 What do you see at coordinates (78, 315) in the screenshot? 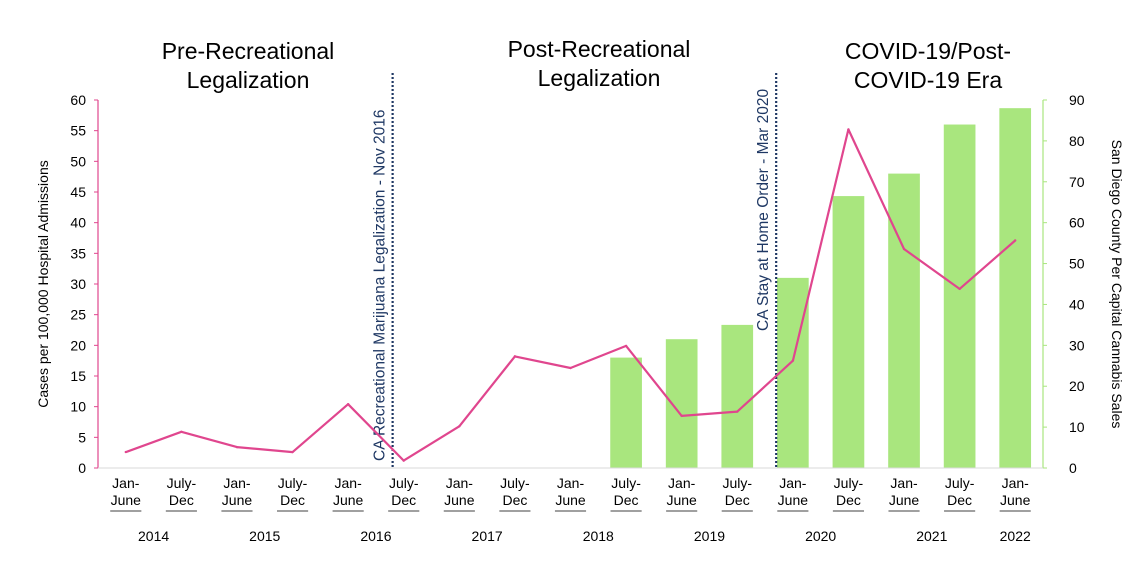
I see `left-tick-label: 25` at bounding box center [78, 315].